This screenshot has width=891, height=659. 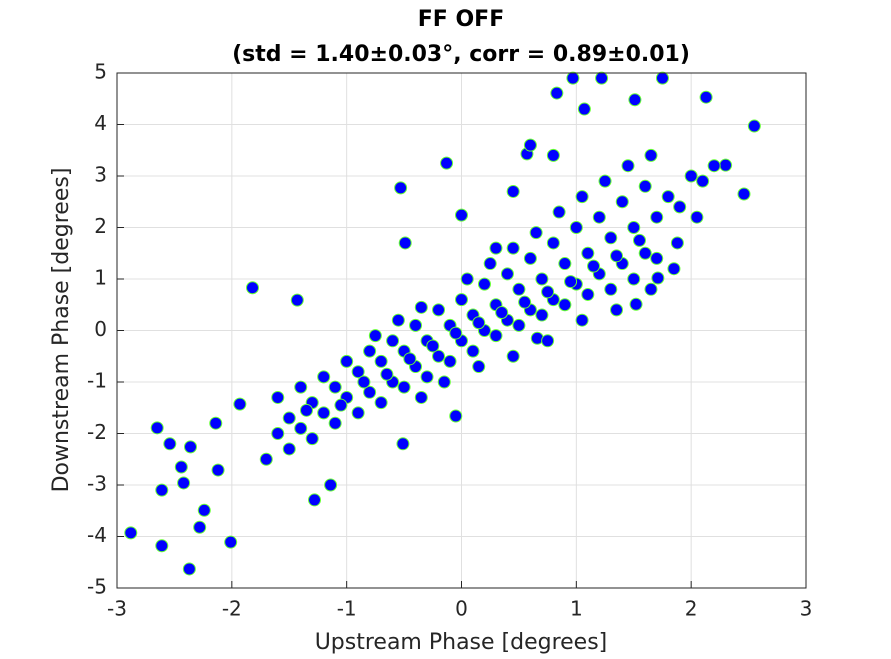 I want to click on x-tick-label: 1, so click(x=576, y=609).